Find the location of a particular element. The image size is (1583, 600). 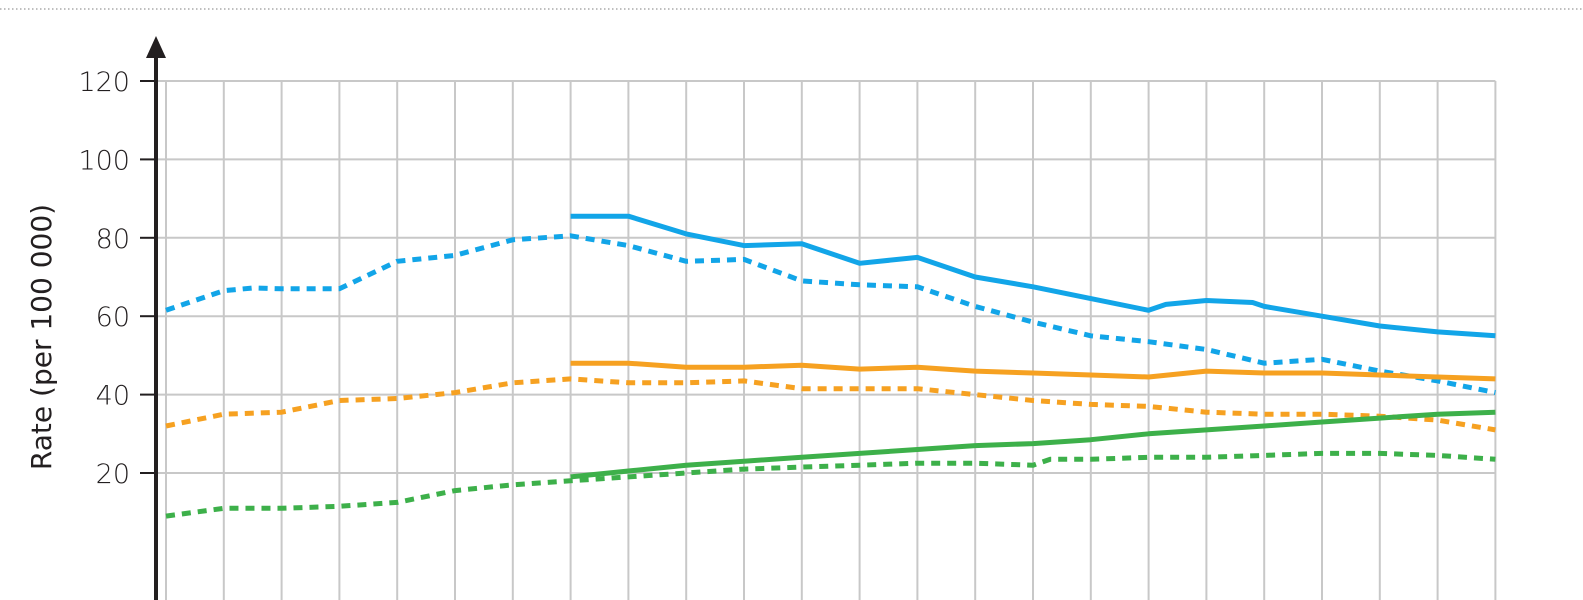

y-tick-labels: 20 40 60 80 100 120 is located at coordinates (117, 278).